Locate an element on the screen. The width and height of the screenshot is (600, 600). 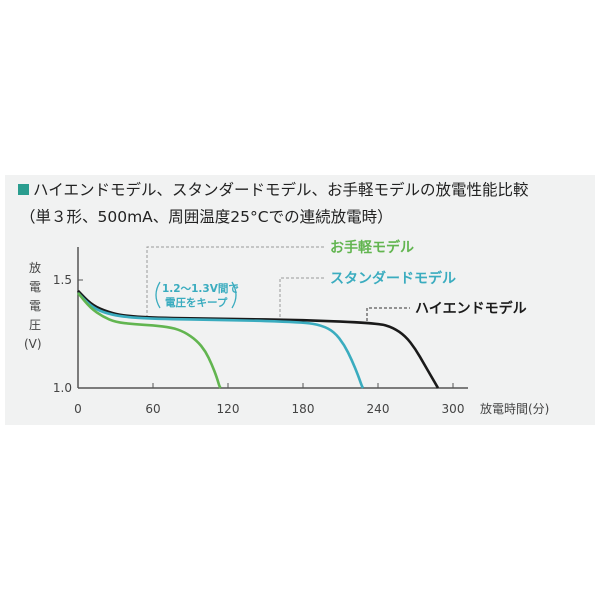
series-lines is located at coordinates (258, 339).